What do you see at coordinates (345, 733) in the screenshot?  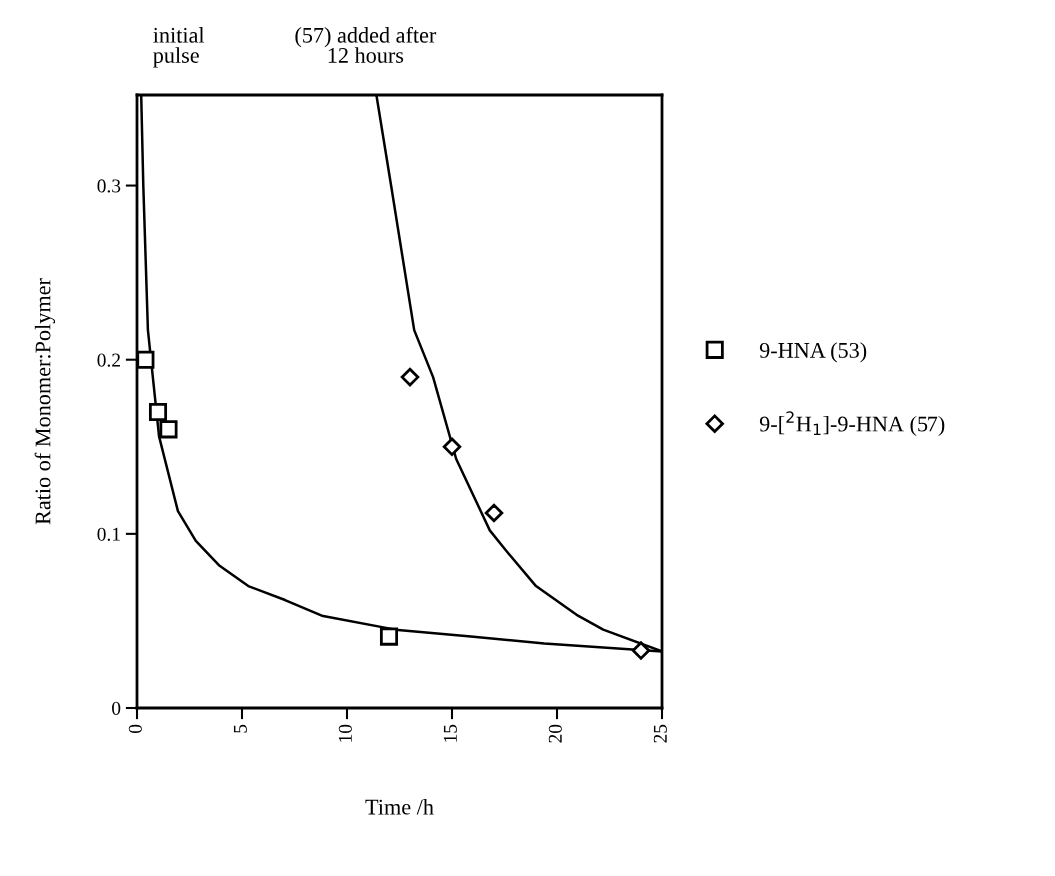 I see `x-tick-label: 10` at bounding box center [345, 733].